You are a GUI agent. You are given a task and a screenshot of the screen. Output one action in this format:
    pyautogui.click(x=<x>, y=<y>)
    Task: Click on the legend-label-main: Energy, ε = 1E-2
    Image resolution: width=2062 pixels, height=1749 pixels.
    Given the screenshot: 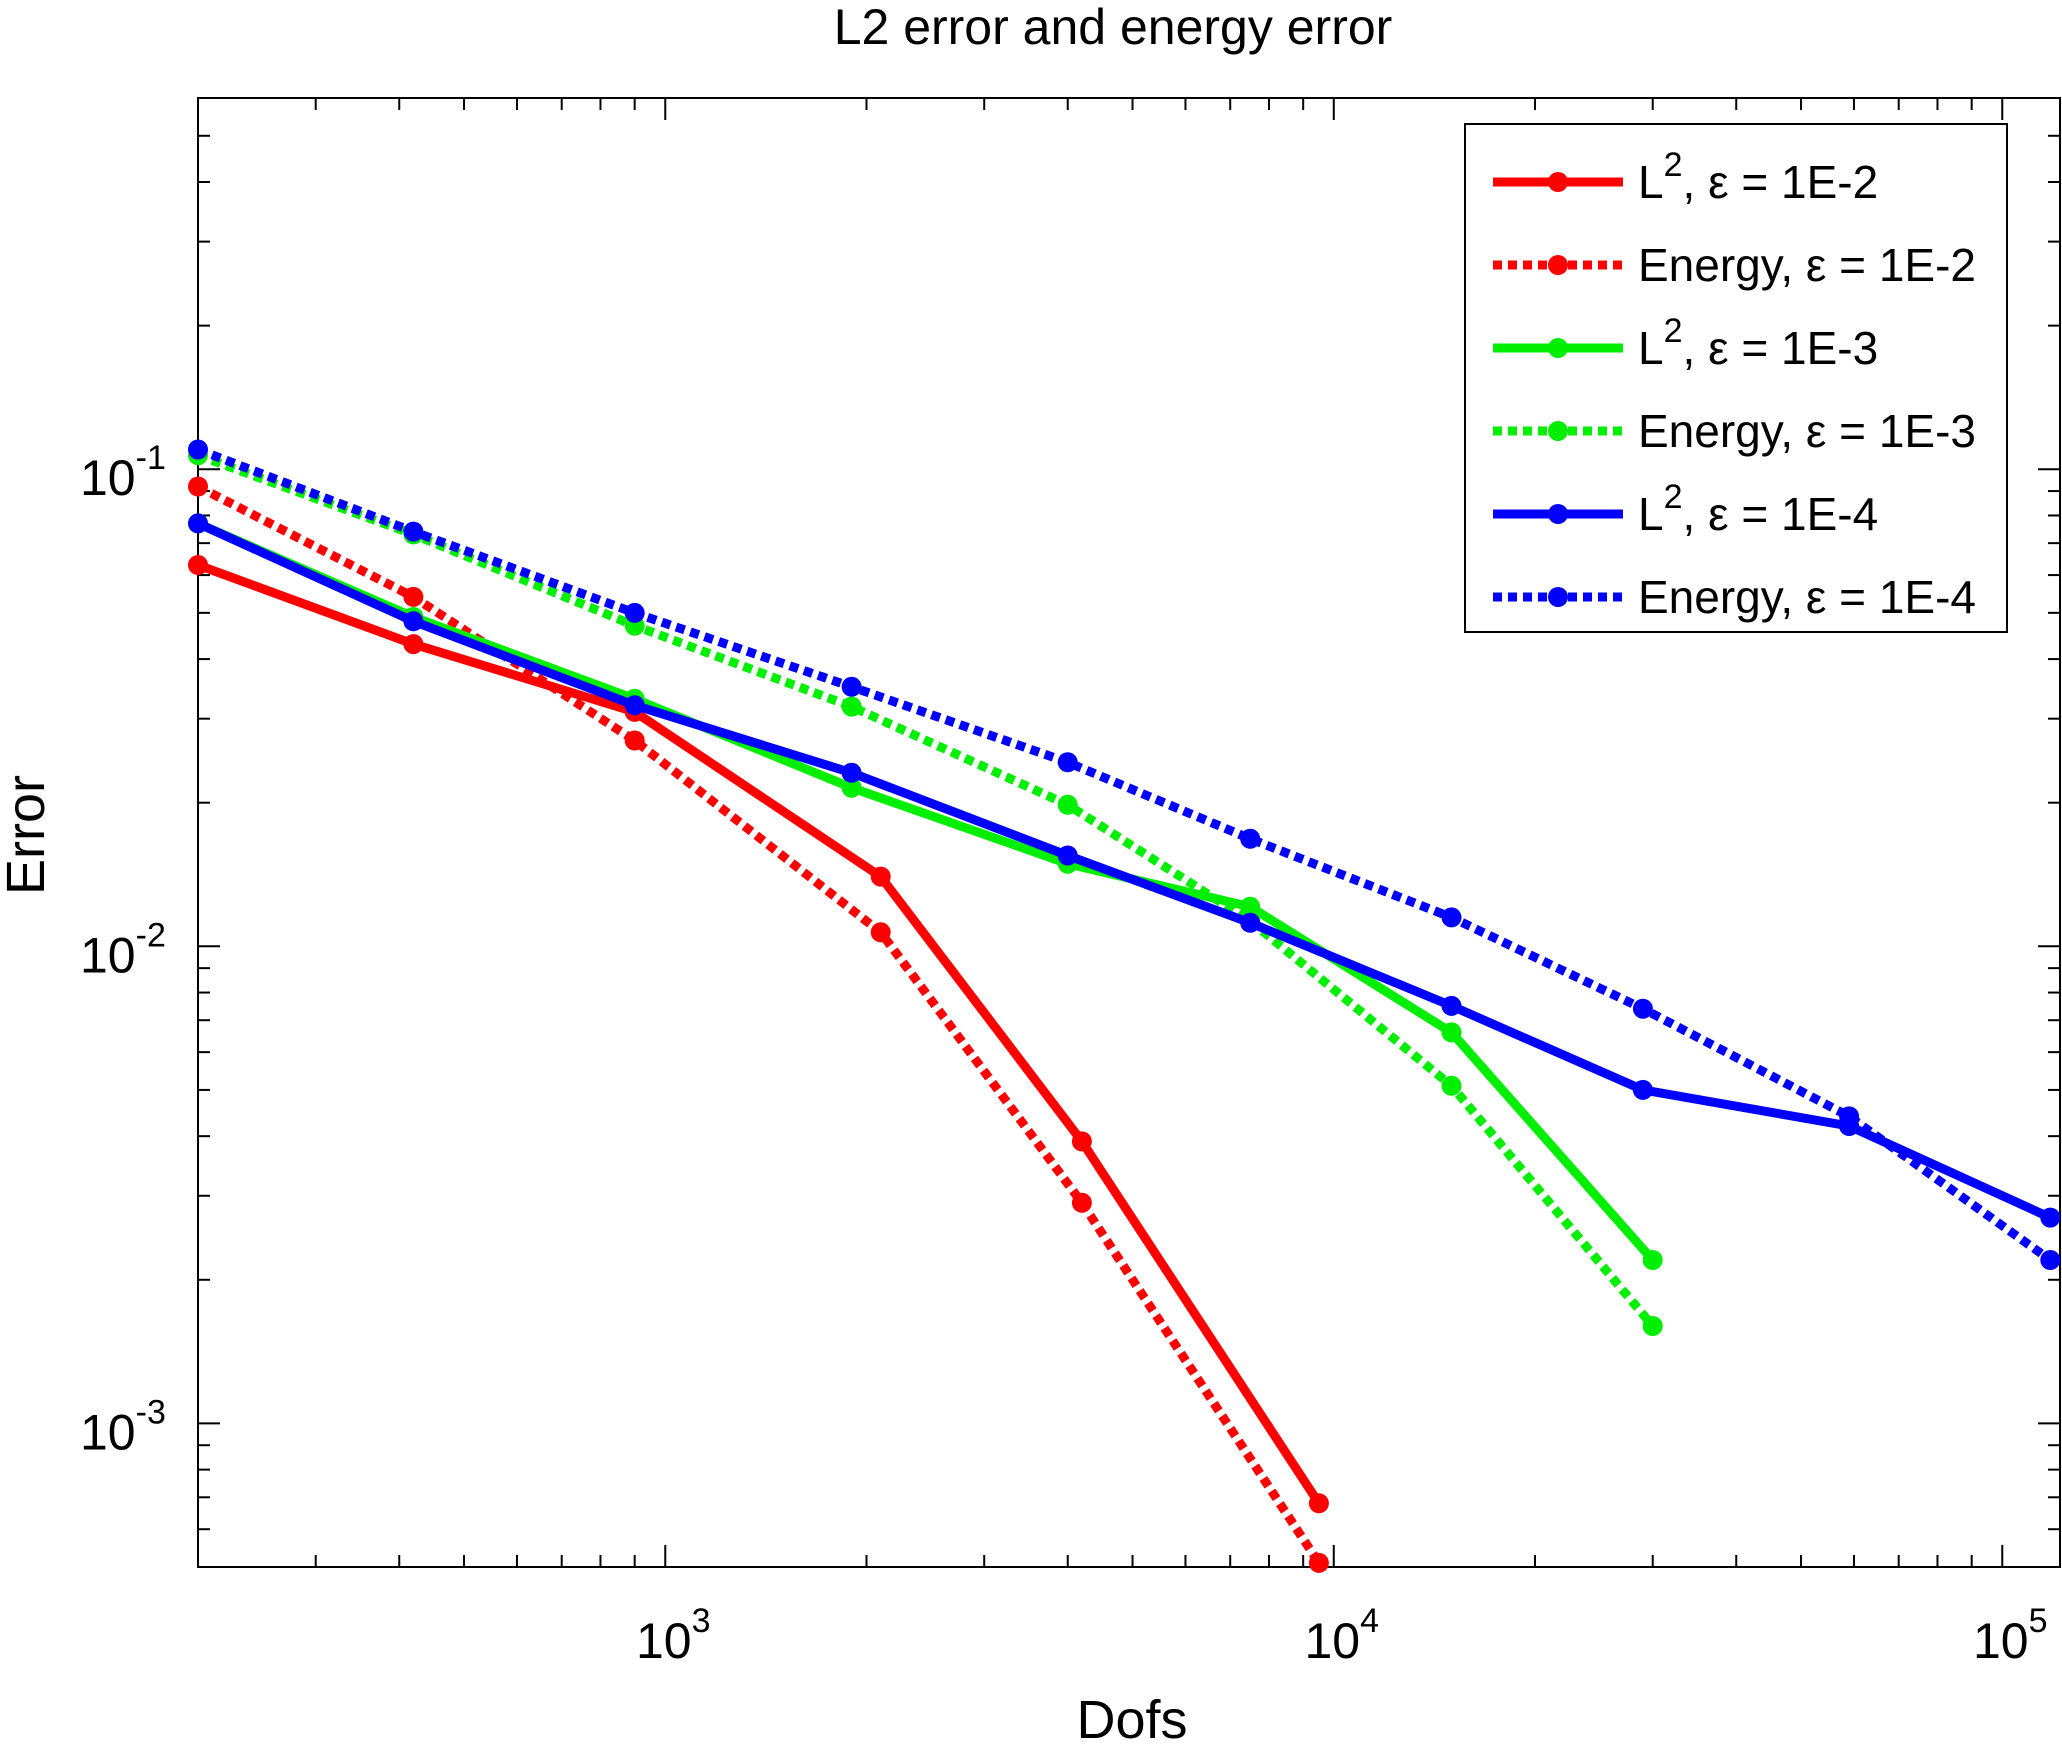 What is the action you would take?
    pyautogui.click(x=1807, y=265)
    